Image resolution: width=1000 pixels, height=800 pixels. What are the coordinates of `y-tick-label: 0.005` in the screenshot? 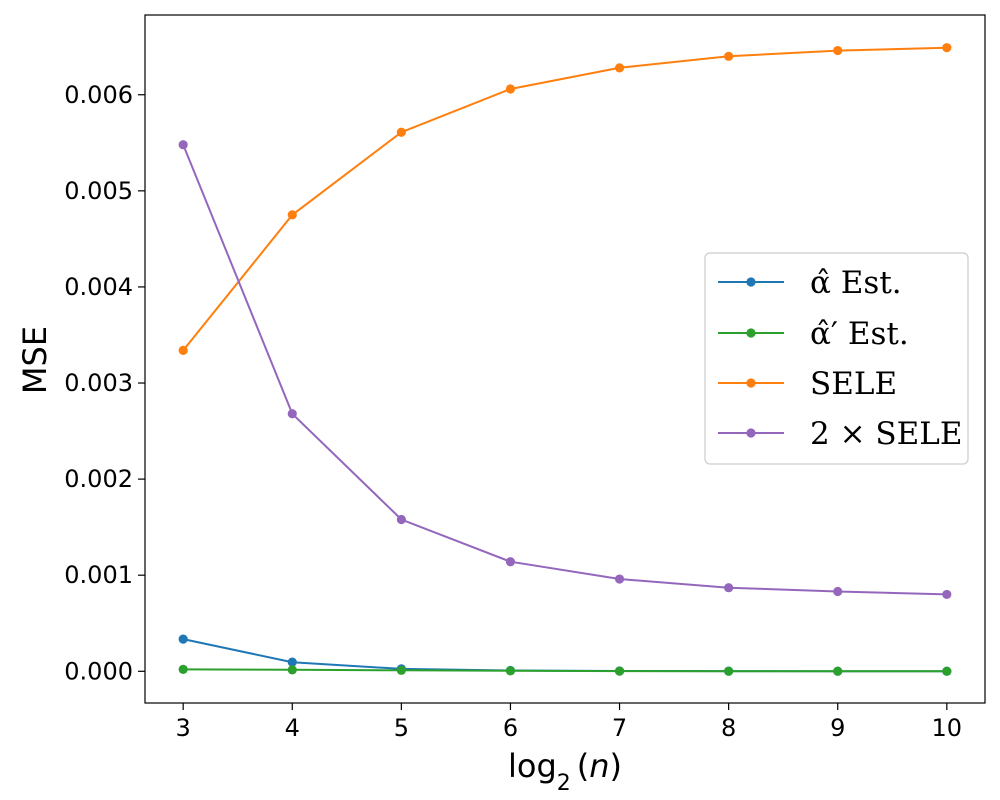 It's located at (98, 191).